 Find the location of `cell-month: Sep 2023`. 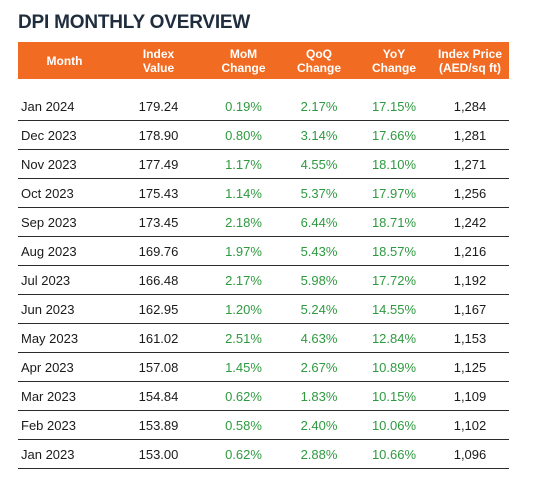

cell-month: Sep 2023 is located at coordinates (49, 222).